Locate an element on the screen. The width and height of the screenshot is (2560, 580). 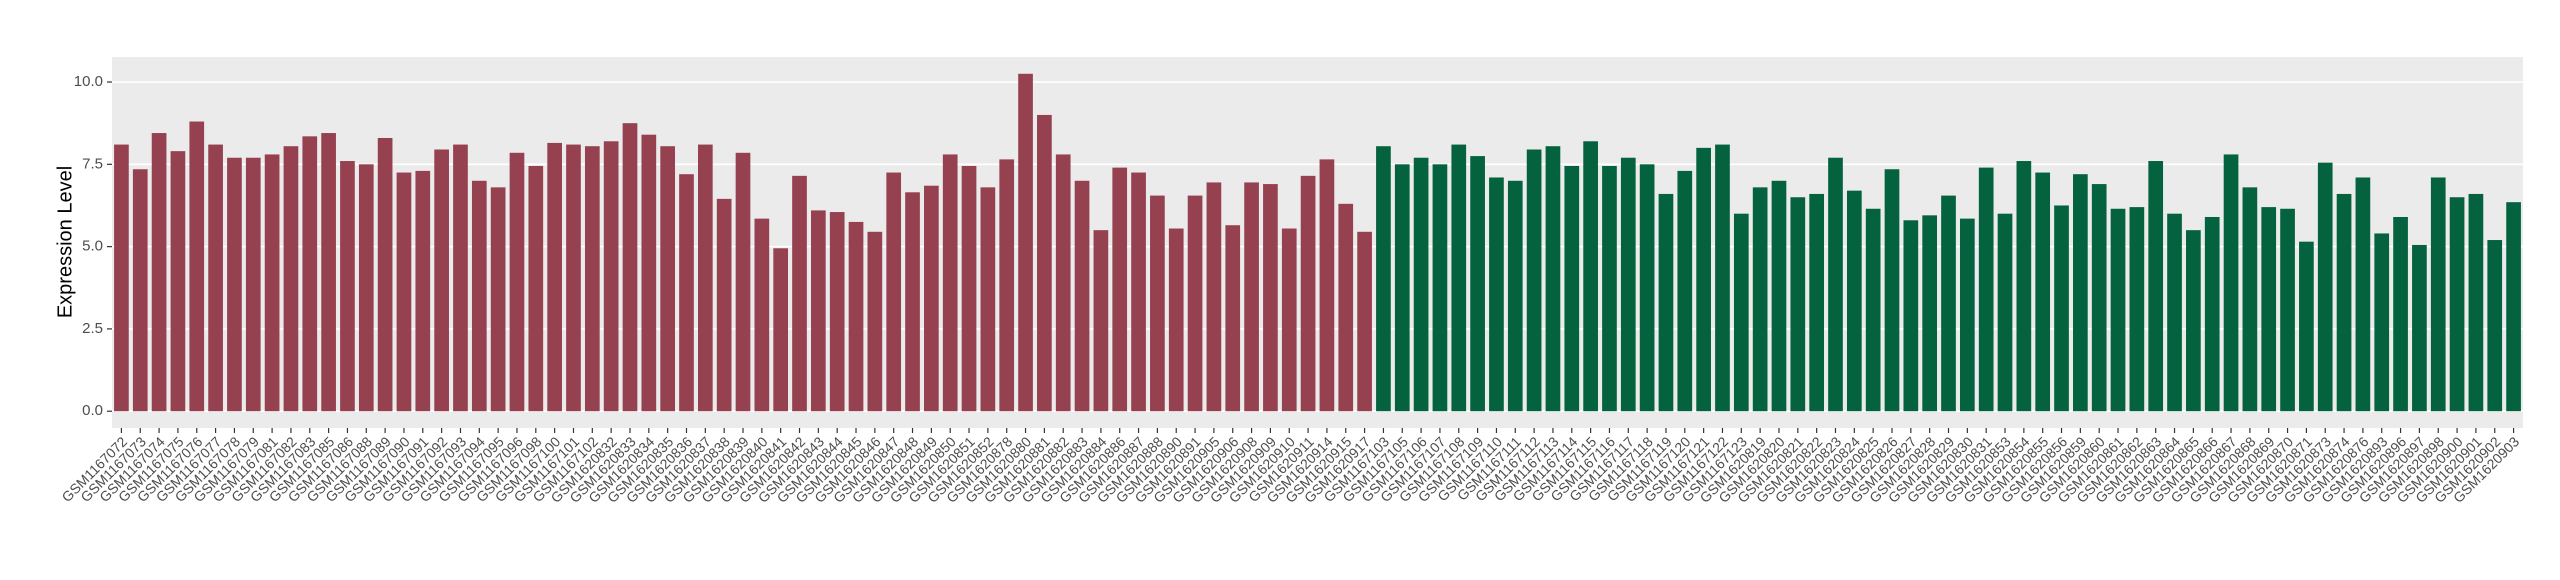
y-axis-title: Expression Level is located at coordinates (65, 242).